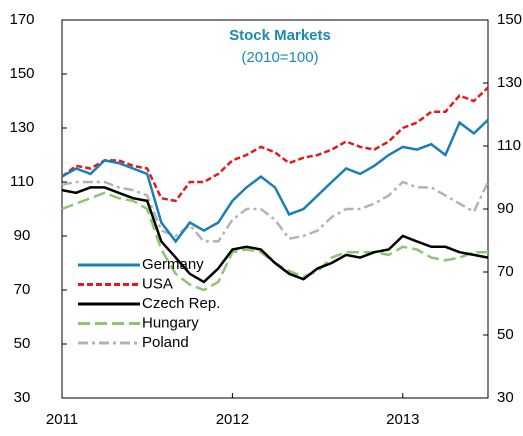  I want to click on y-tick-label: 150, so click(21, 73).